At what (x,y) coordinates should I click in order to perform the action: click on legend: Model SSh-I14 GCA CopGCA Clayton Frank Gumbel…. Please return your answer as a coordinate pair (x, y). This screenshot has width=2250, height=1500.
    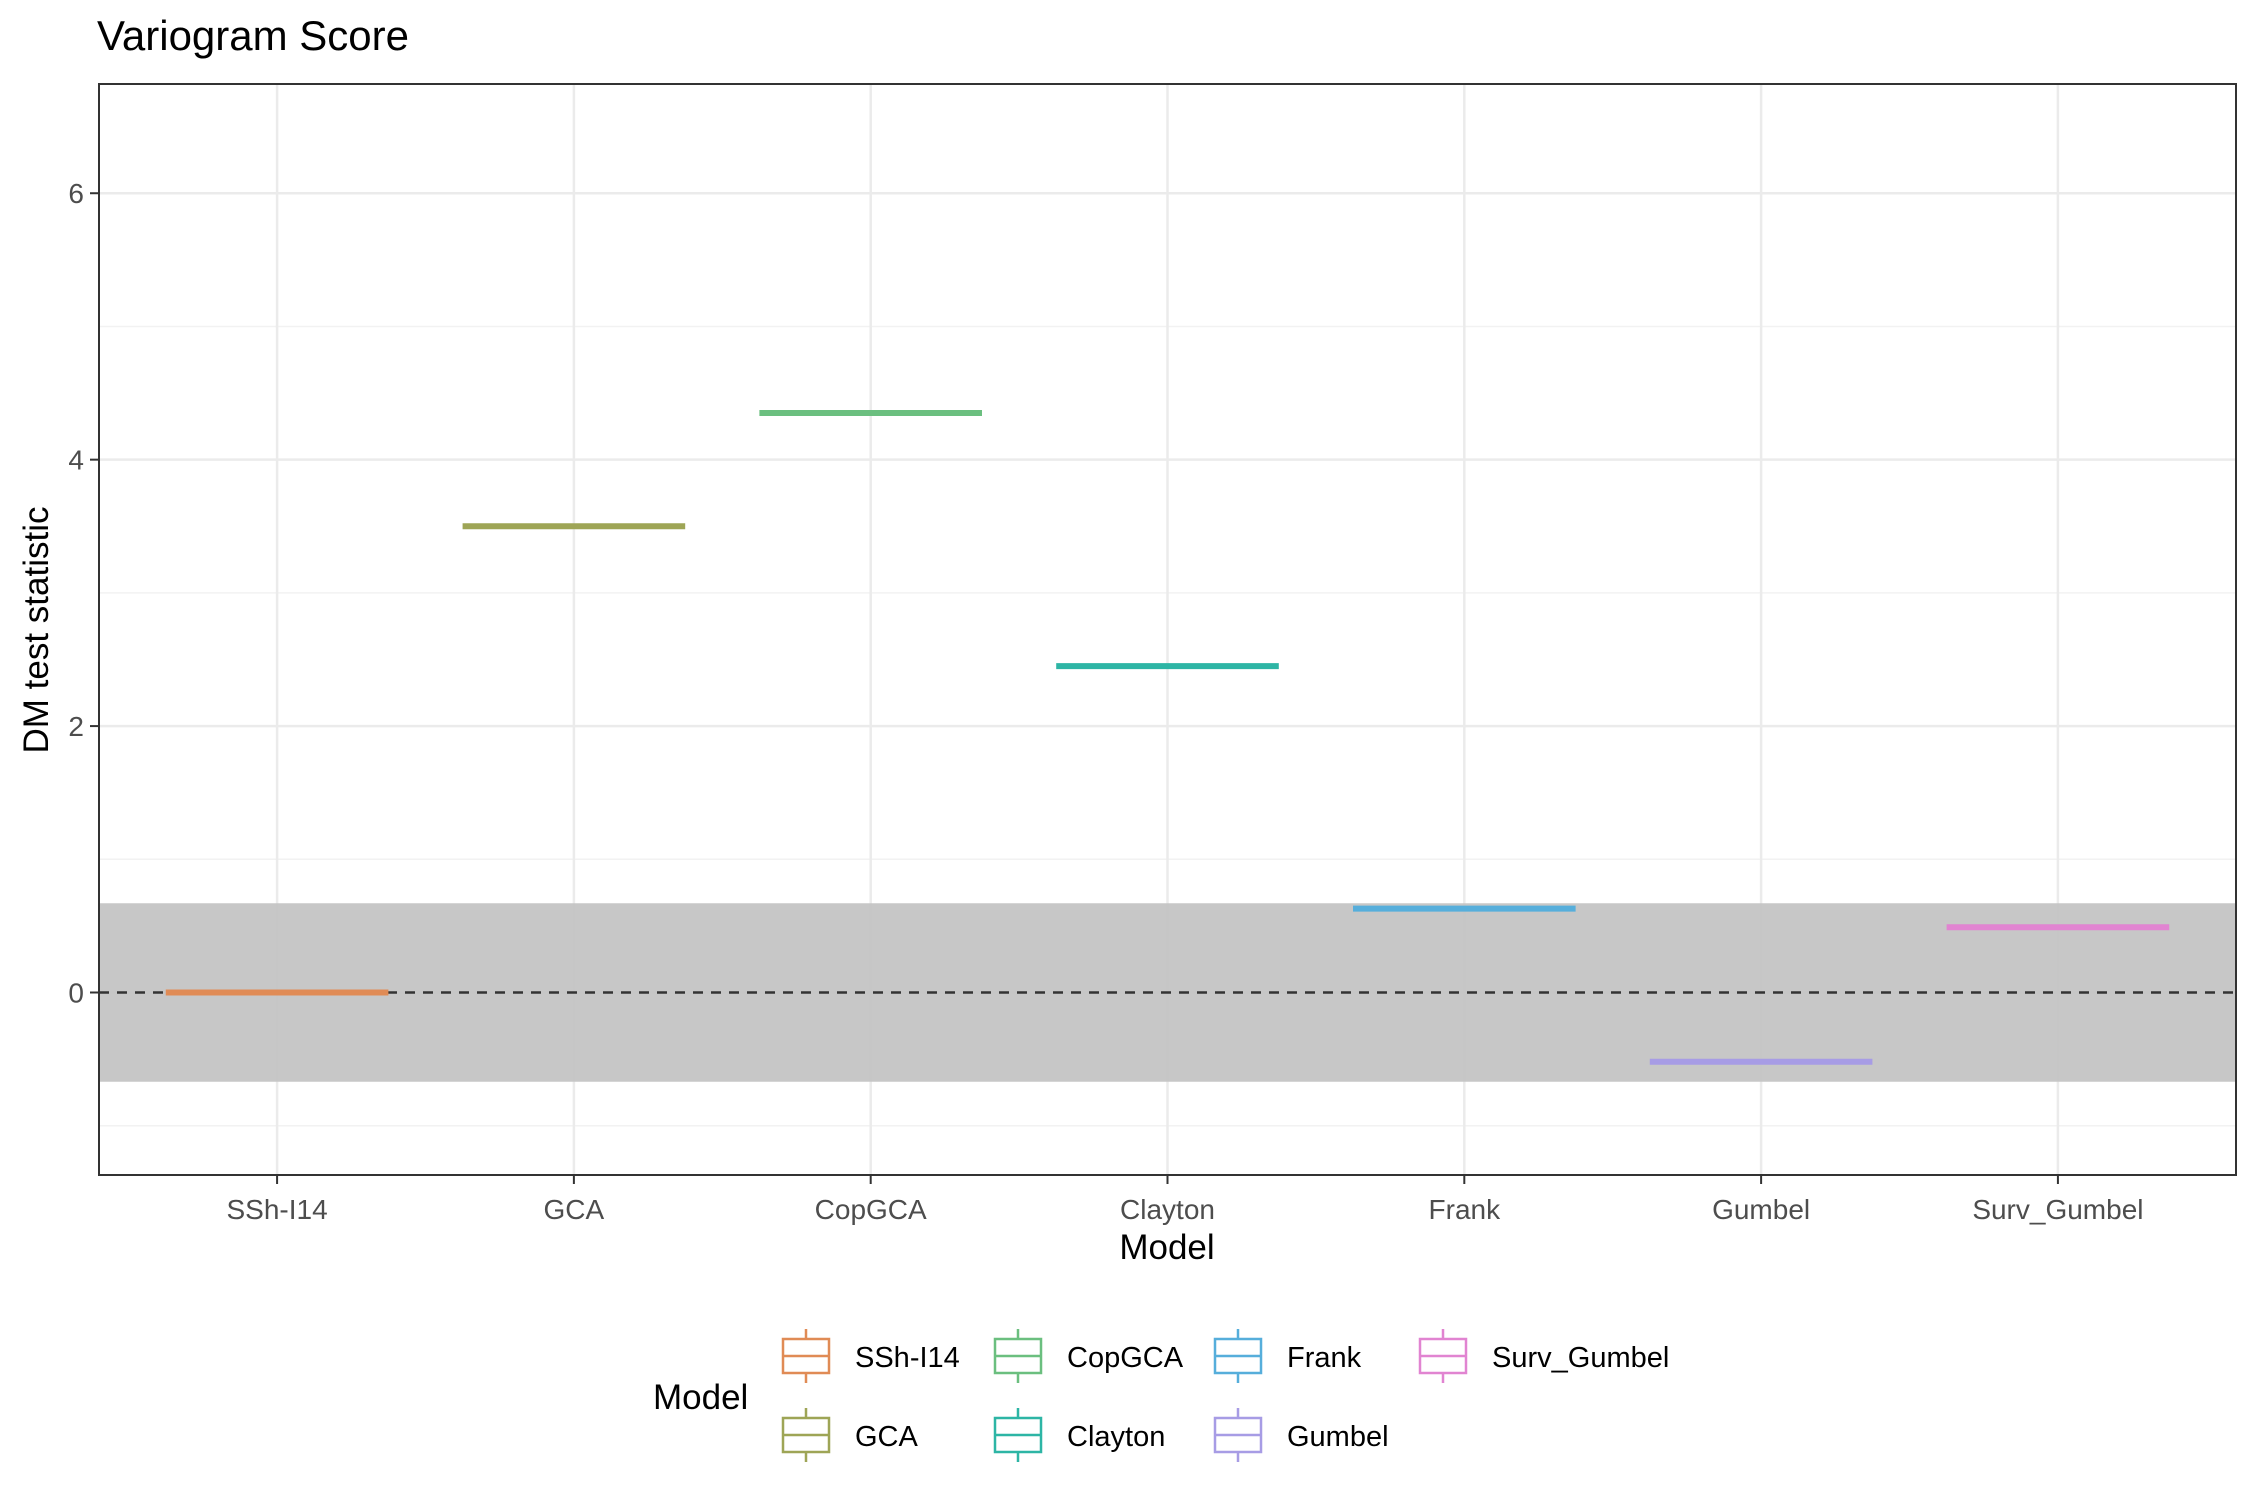
    Looking at the image, I should click on (1161, 1395).